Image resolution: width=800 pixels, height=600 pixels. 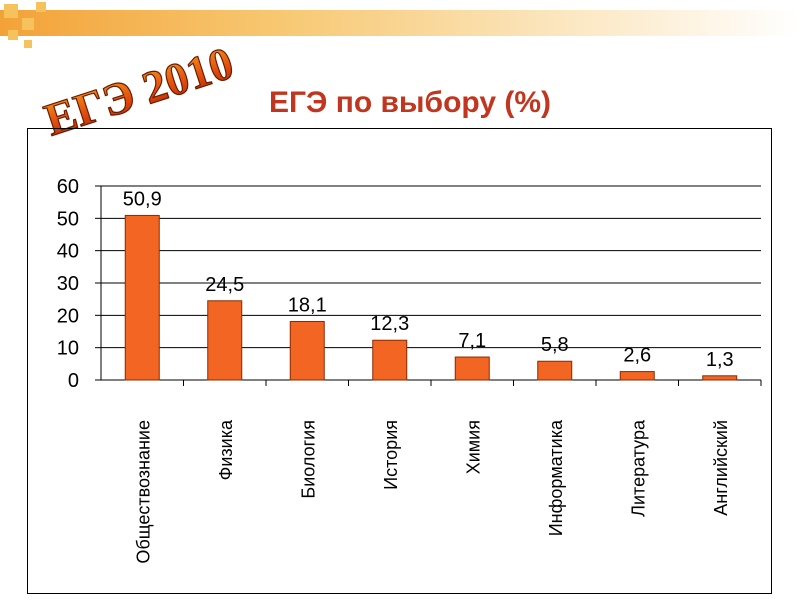 What do you see at coordinates (143, 492) in the screenshot?
I see `category-label: Обществознание` at bounding box center [143, 492].